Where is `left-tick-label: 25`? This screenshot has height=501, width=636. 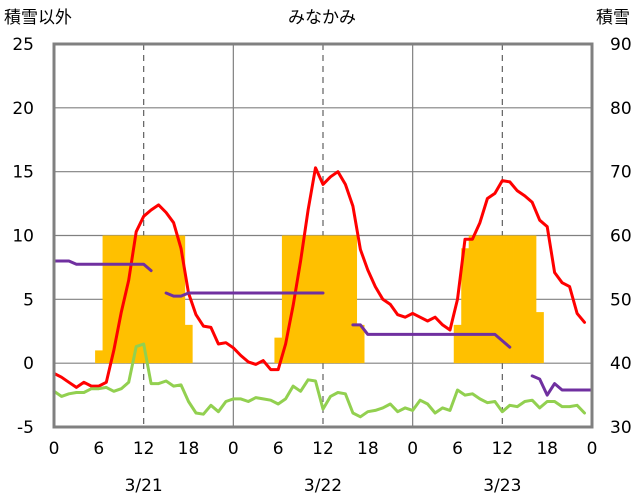
left-tick-label: 25 is located at coordinates (23, 45).